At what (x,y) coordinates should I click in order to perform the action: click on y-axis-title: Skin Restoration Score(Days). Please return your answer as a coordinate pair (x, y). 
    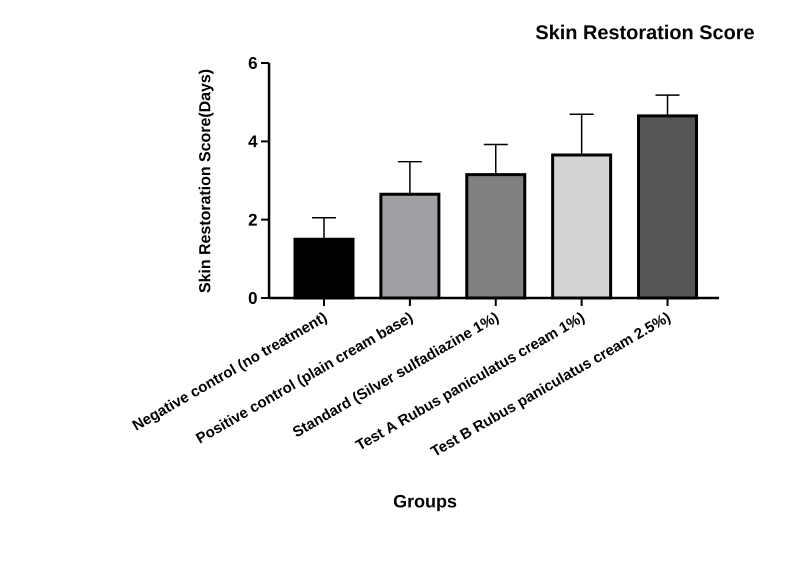
    Looking at the image, I should click on (206, 181).